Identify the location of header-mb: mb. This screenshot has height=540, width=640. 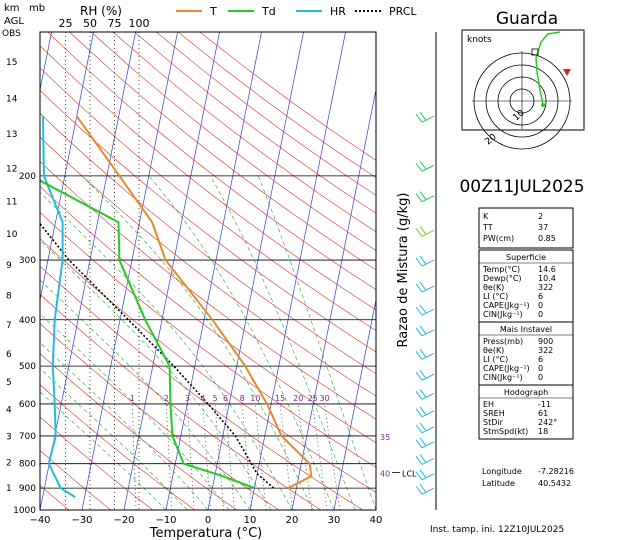
(37, 8).